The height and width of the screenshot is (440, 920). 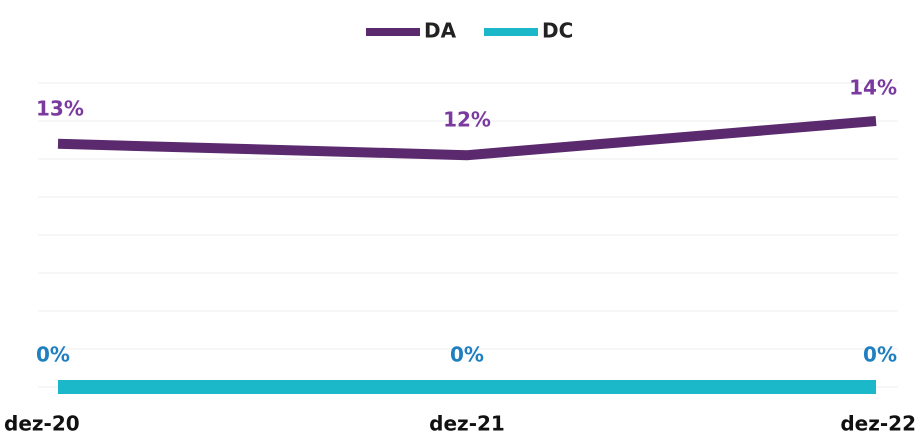 What do you see at coordinates (467, 138) in the screenshot?
I see `series-line` at bounding box center [467, 138].